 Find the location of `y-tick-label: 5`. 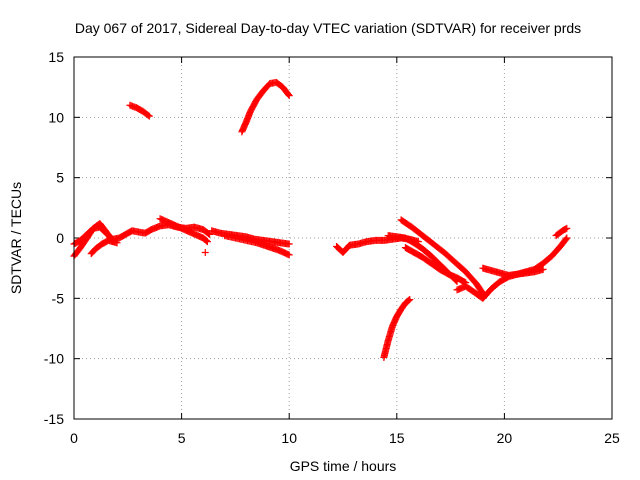

y-tick-label: 5 is located at coordinates (60, 178).